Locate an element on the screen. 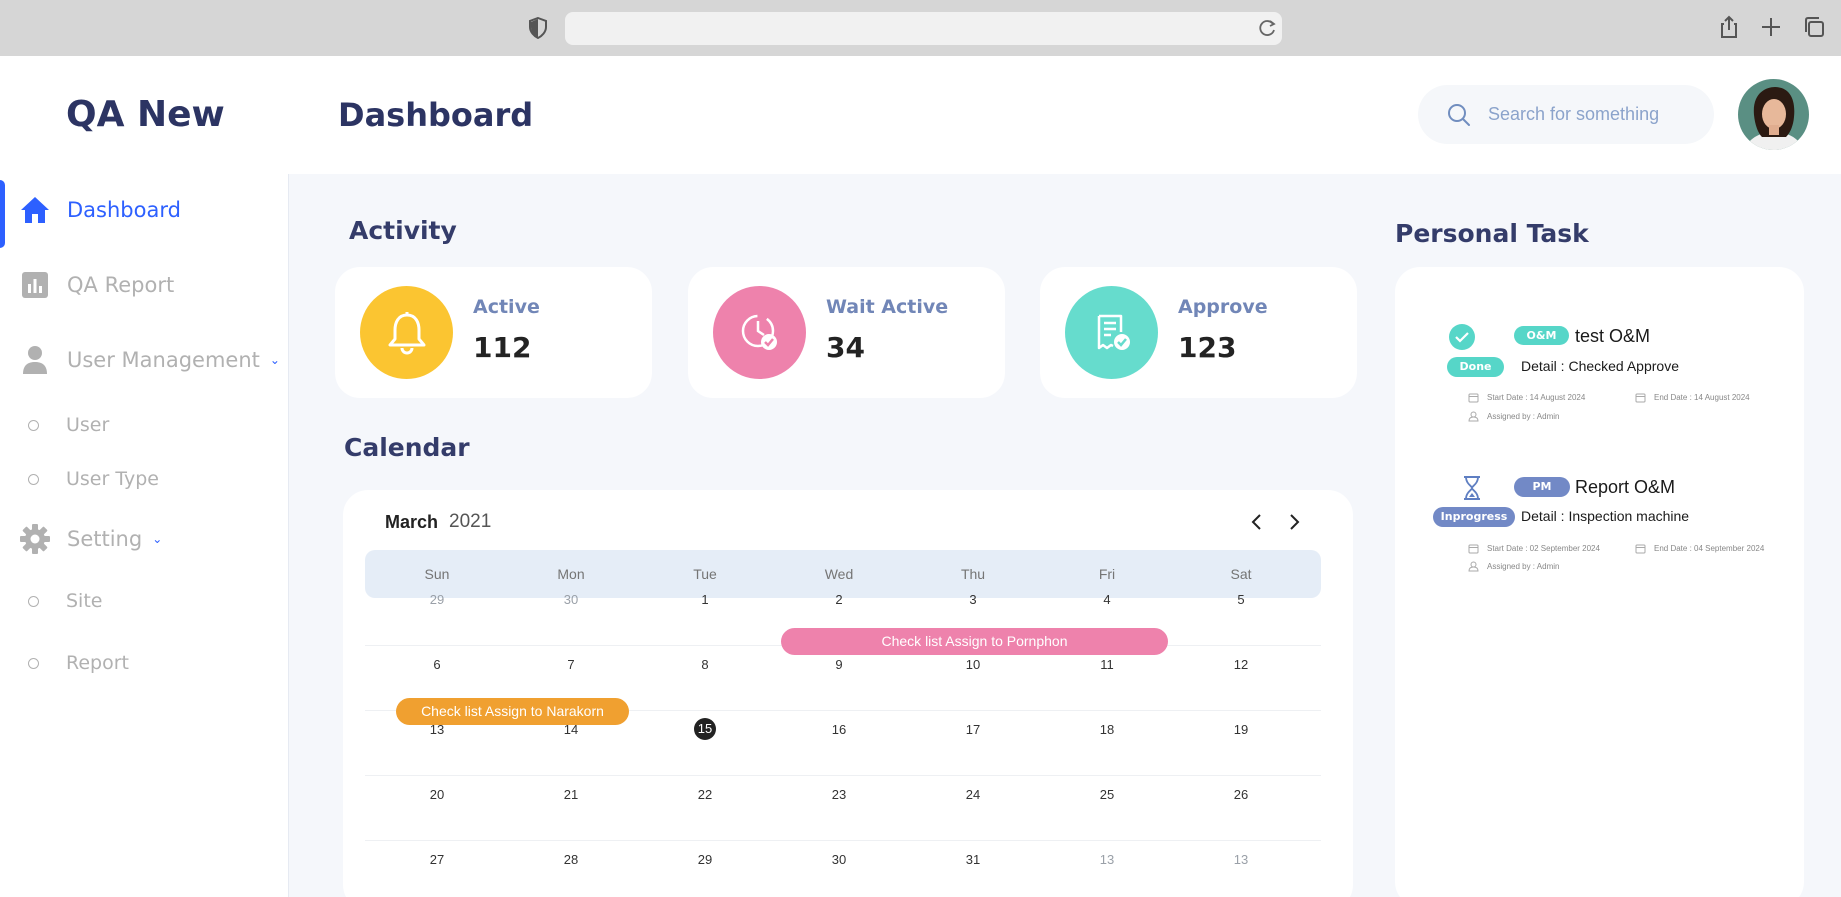 Image resolution: width=1841 pixels, height=897 pixels. calendar-day: 3 is located at coordinates (973, 599).